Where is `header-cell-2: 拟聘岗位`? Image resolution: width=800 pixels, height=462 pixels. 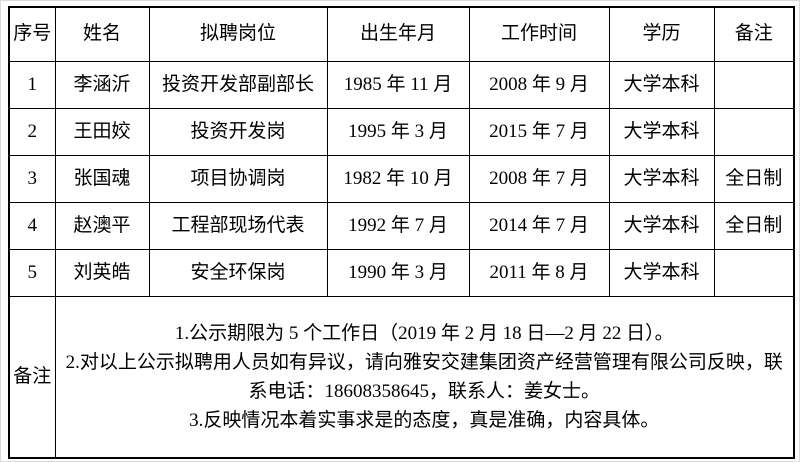 header-cell-2: 拟聘岗位 is located at coordinates (238, 34).